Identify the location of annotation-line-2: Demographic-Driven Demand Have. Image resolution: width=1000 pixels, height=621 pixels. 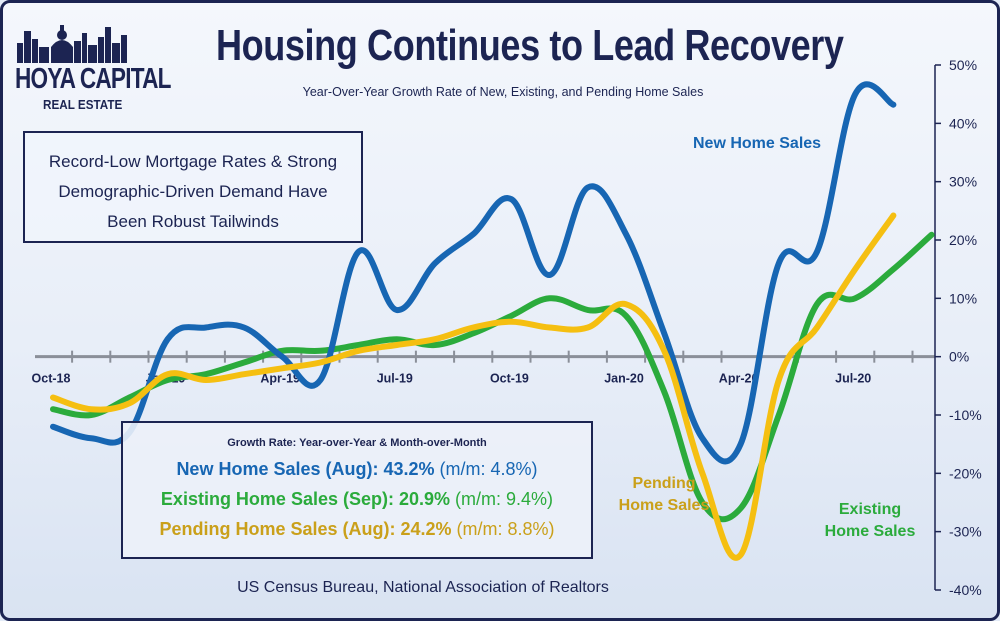
(193, 191).